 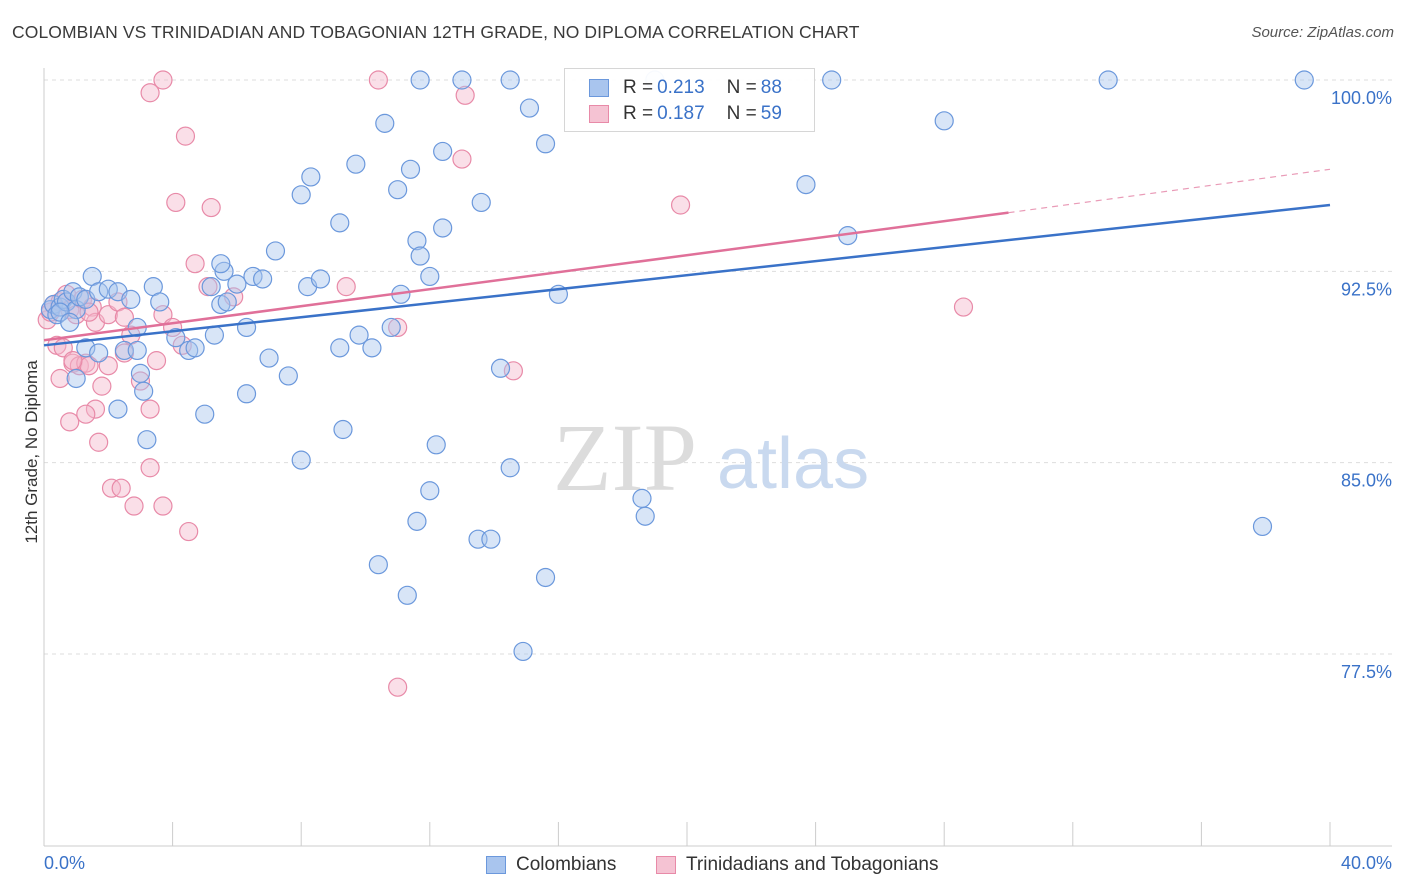 What do you see at coordinates (1322, 32) in the screenshot?
I see `source-credit: Source: ZipAtlas.com` at bounding box center [1322, 32].